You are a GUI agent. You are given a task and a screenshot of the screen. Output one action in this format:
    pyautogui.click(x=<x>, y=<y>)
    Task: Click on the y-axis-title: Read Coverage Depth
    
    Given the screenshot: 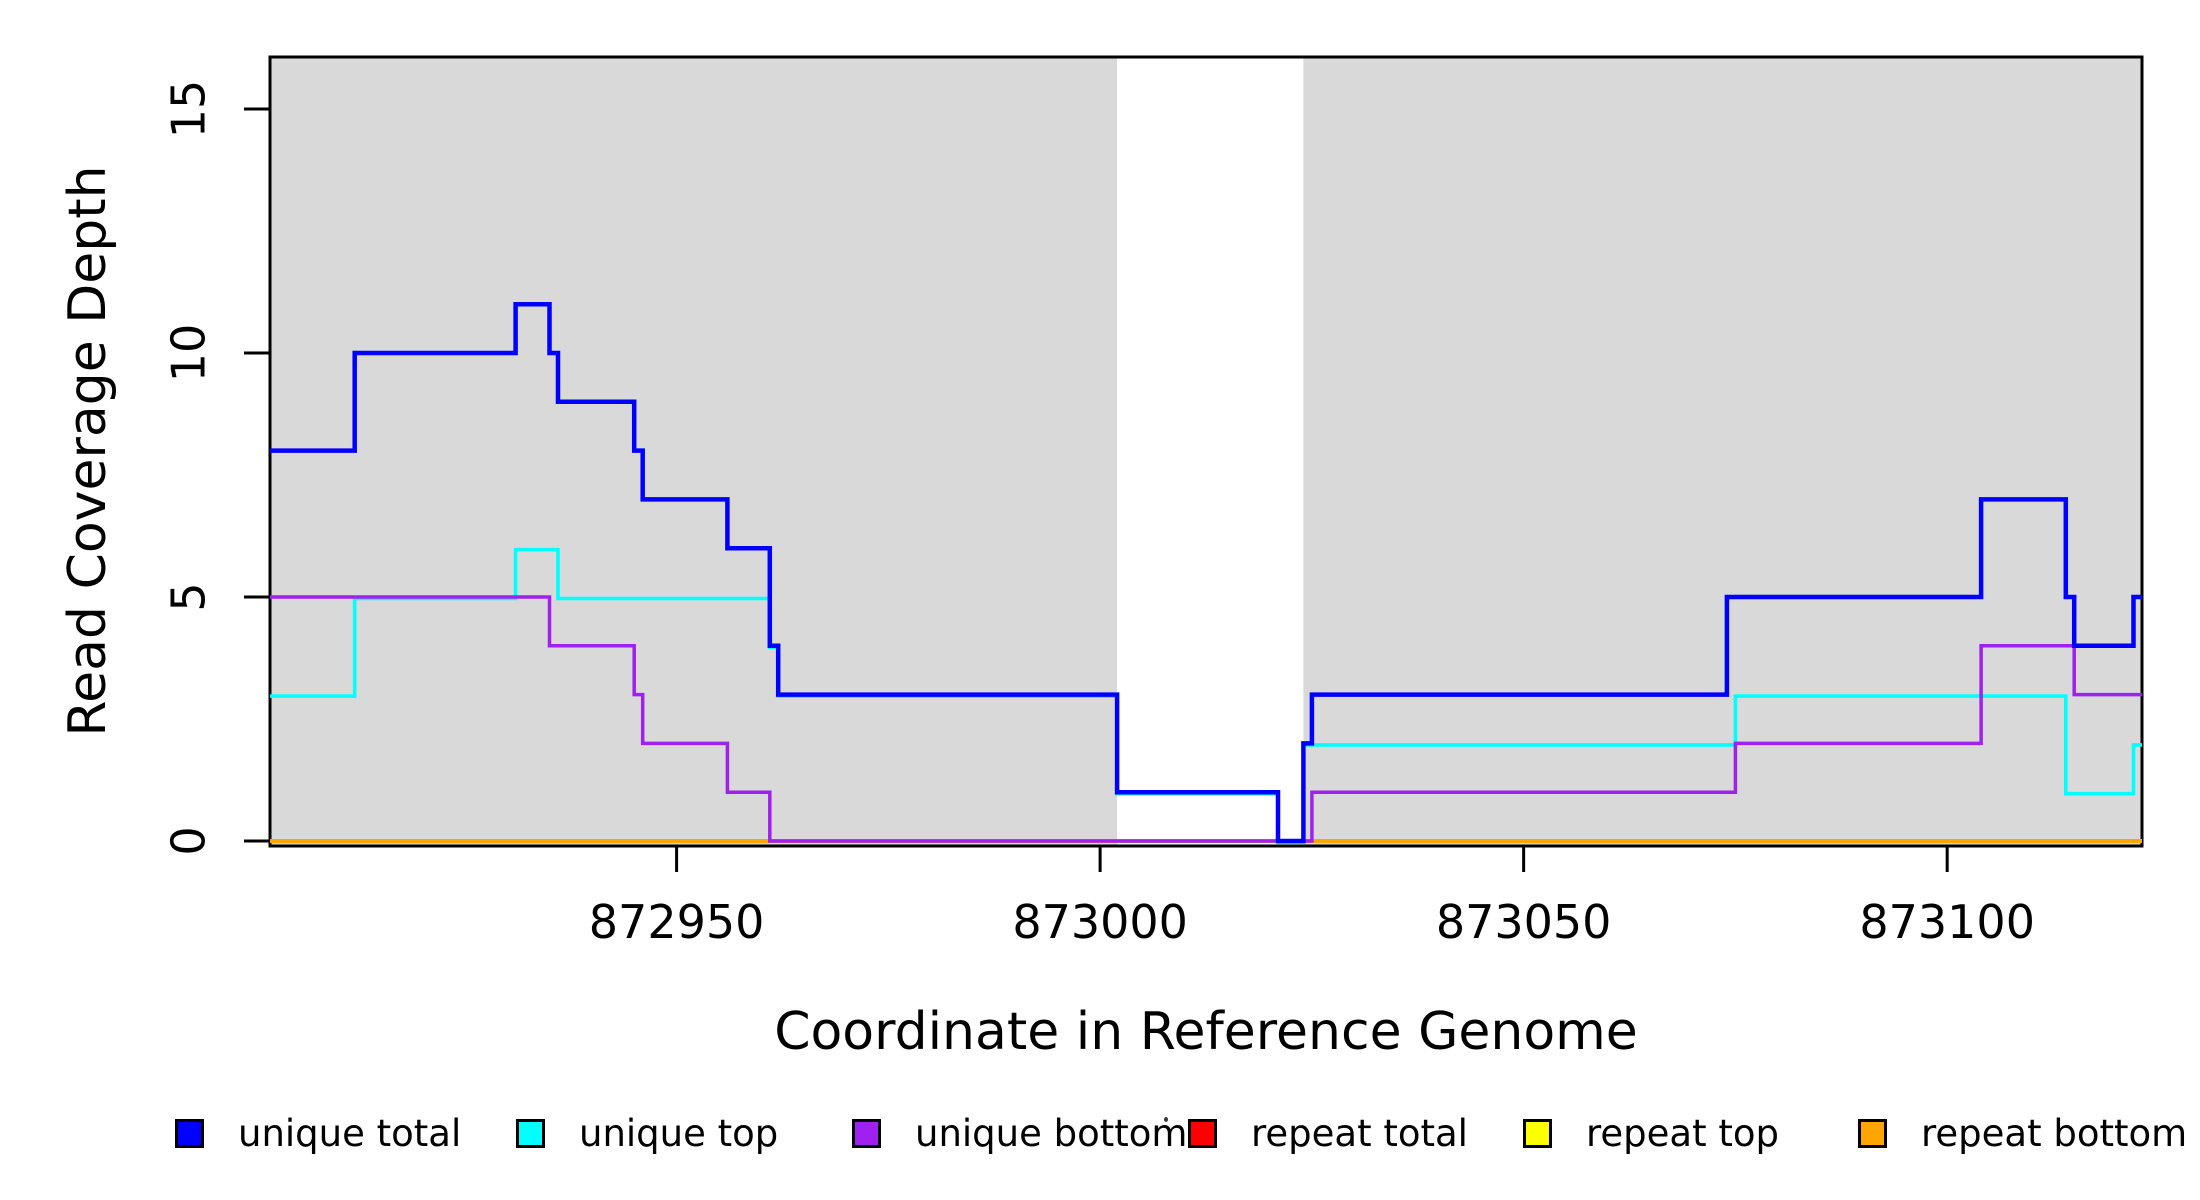 What is the action you would take?
    pyautogui.click(x=88, y=451)
    